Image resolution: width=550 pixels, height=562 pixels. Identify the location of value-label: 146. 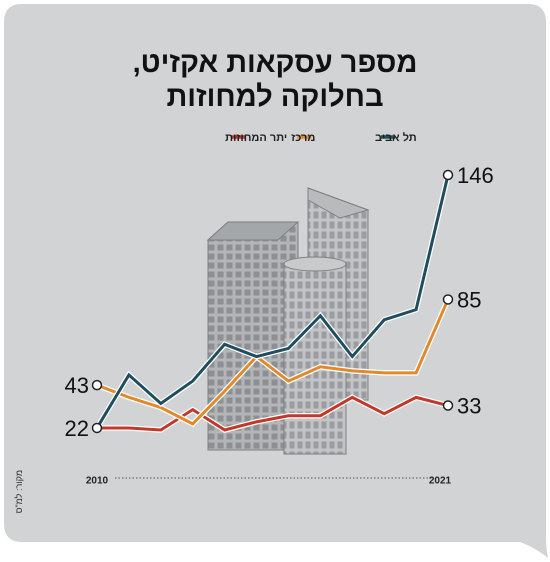
(475, 175).